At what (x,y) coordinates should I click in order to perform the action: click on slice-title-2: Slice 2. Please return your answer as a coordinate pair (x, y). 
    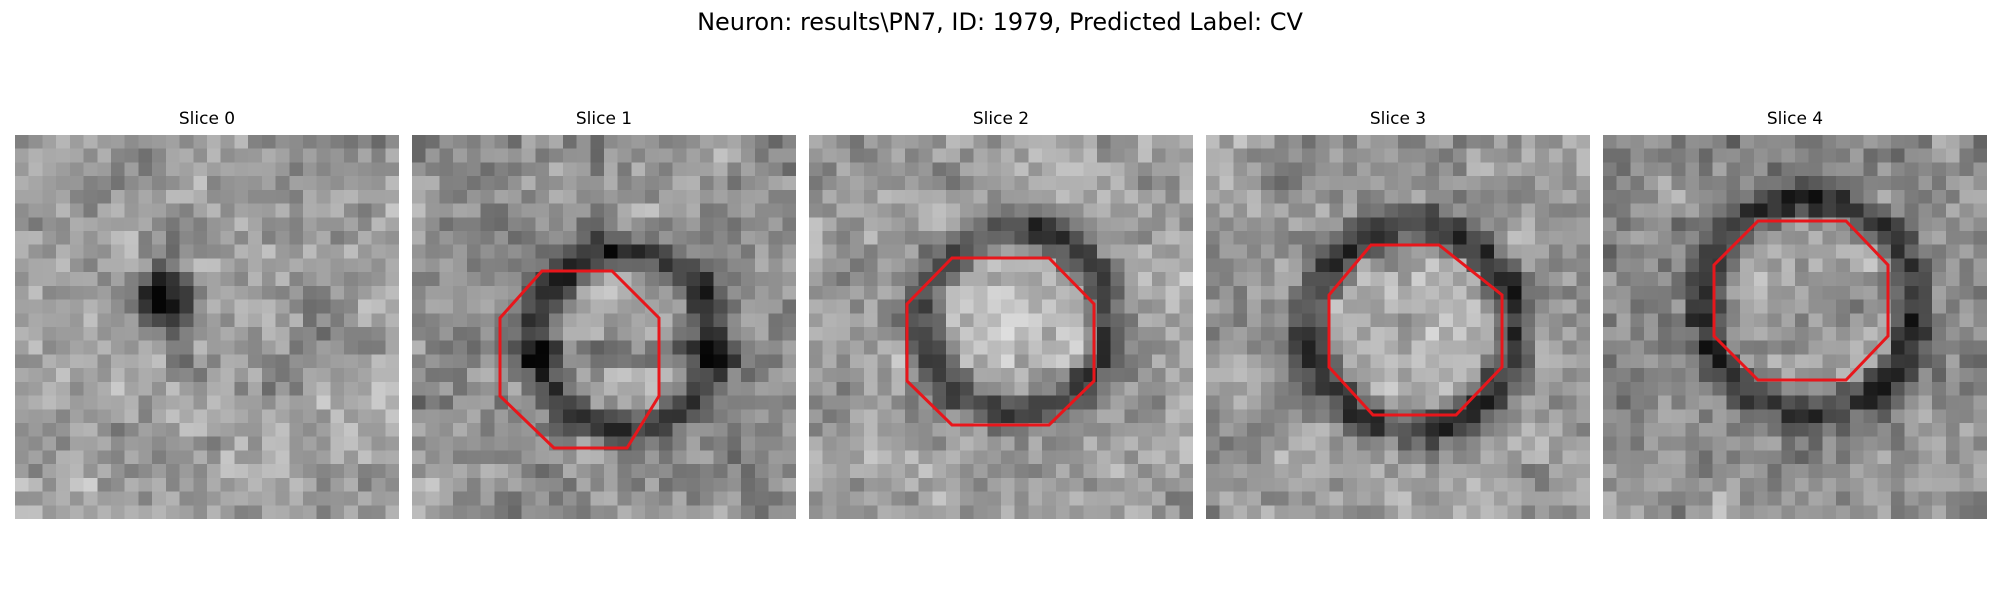
    Looking at the image, I should click on (1001, 119).